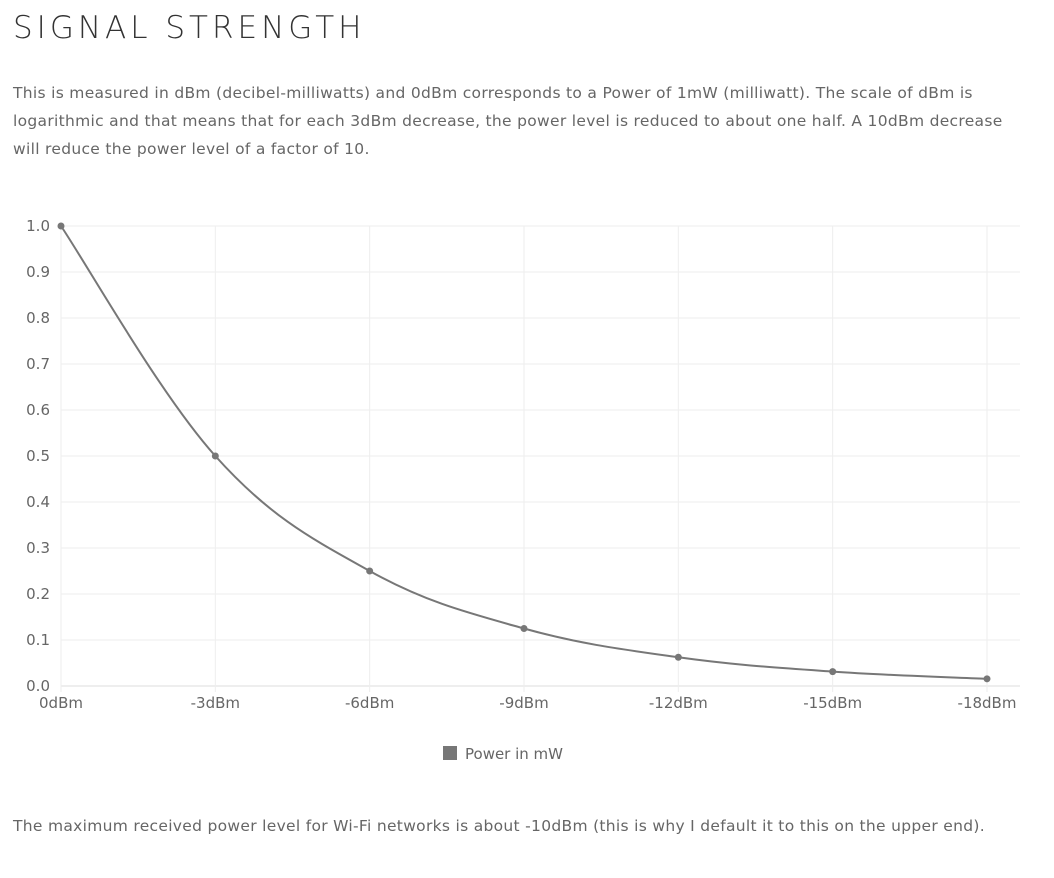 The height and width of the screenshot is (878, 1054). What do you see at coordinates (38, 410) in the screenshot?
I see `y-tick-label: 0.6` at bounding box center [38, 410].